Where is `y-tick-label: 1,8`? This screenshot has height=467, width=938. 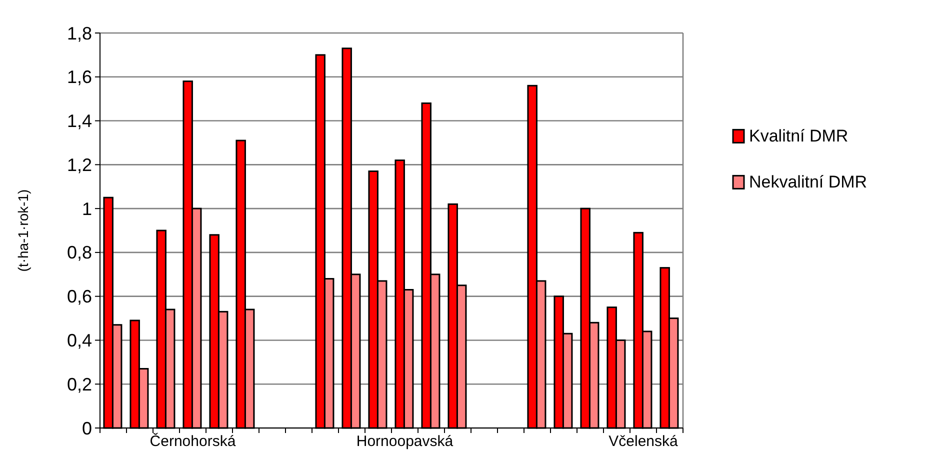 y-tick-label: 1,8 is located at coordinates (79, 33).